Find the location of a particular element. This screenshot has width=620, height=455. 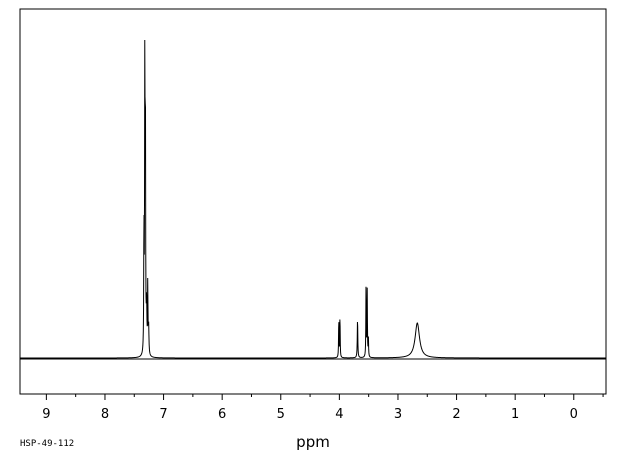

x-tick-label: 7 is located at coordinates (163, 414).